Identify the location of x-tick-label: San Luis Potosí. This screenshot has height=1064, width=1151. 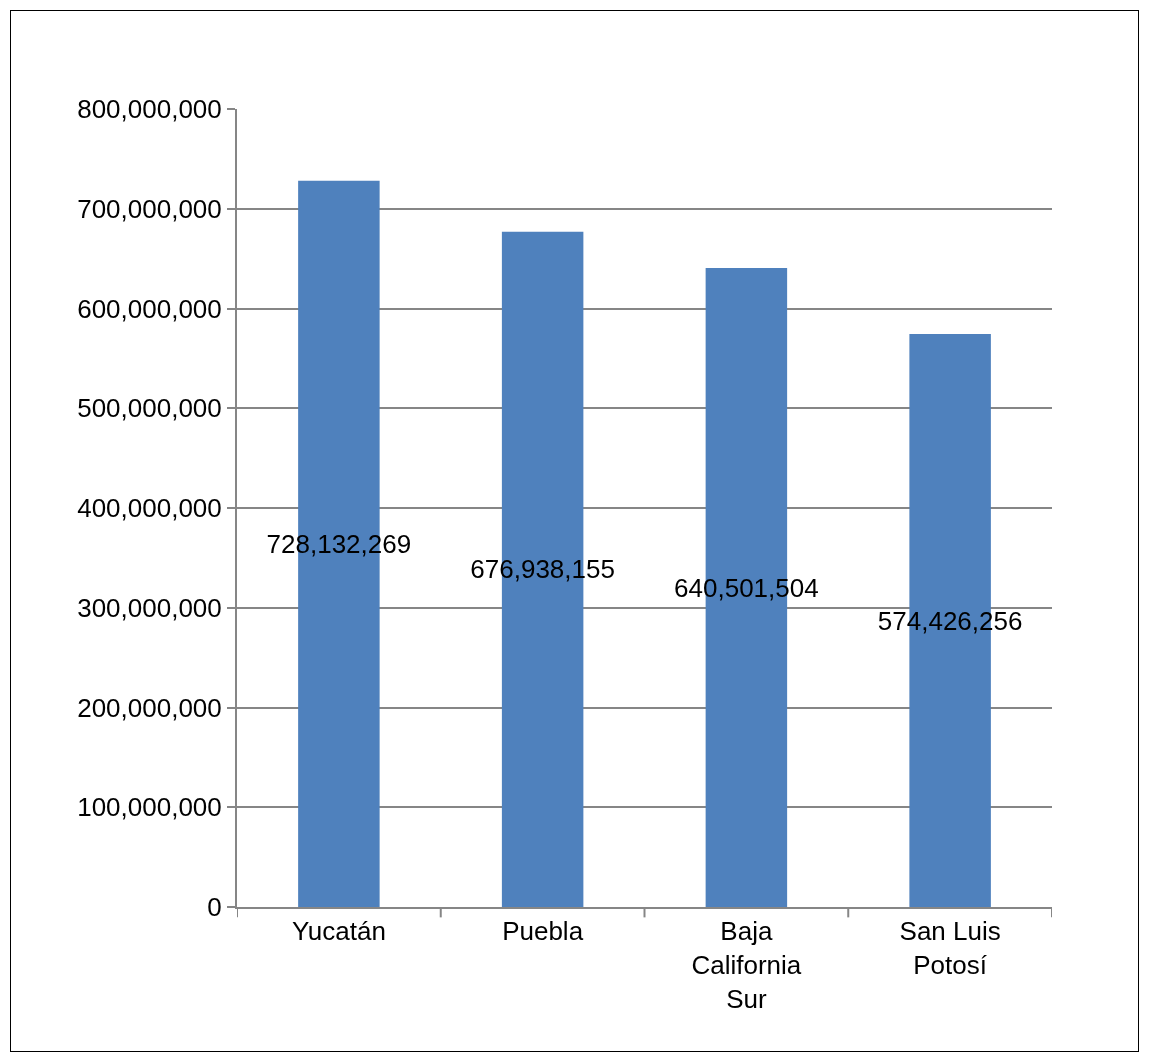
(950, 948).